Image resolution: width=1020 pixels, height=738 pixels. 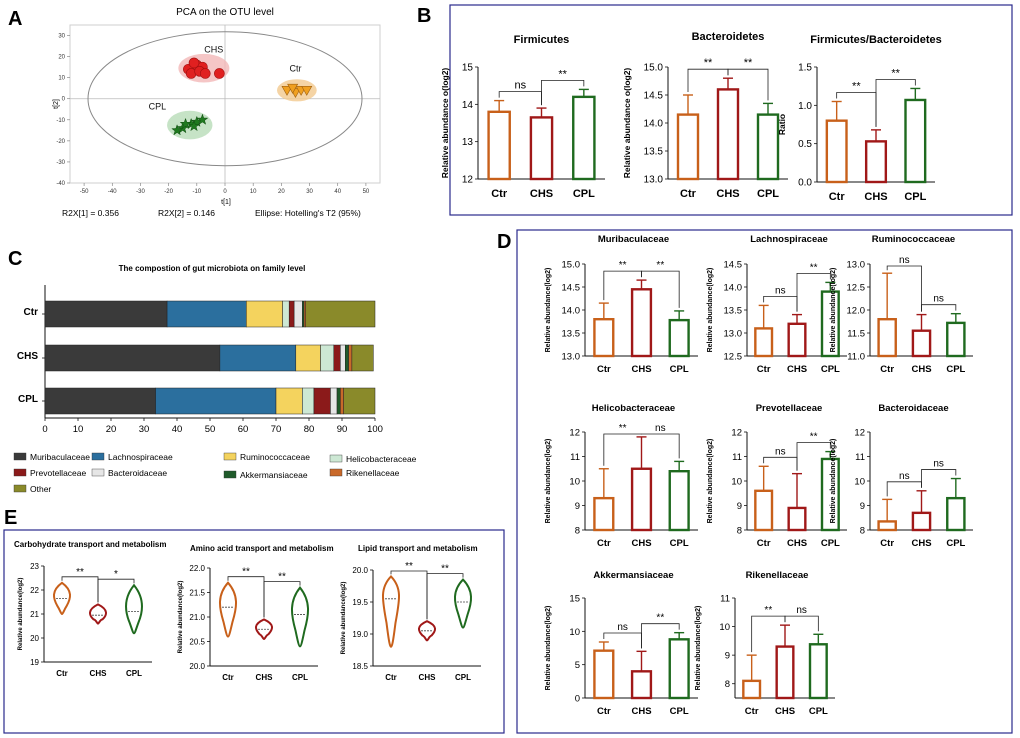 I want to click on bar-ylabel: Relative abundance o(log2), so click(x=627, y=123).